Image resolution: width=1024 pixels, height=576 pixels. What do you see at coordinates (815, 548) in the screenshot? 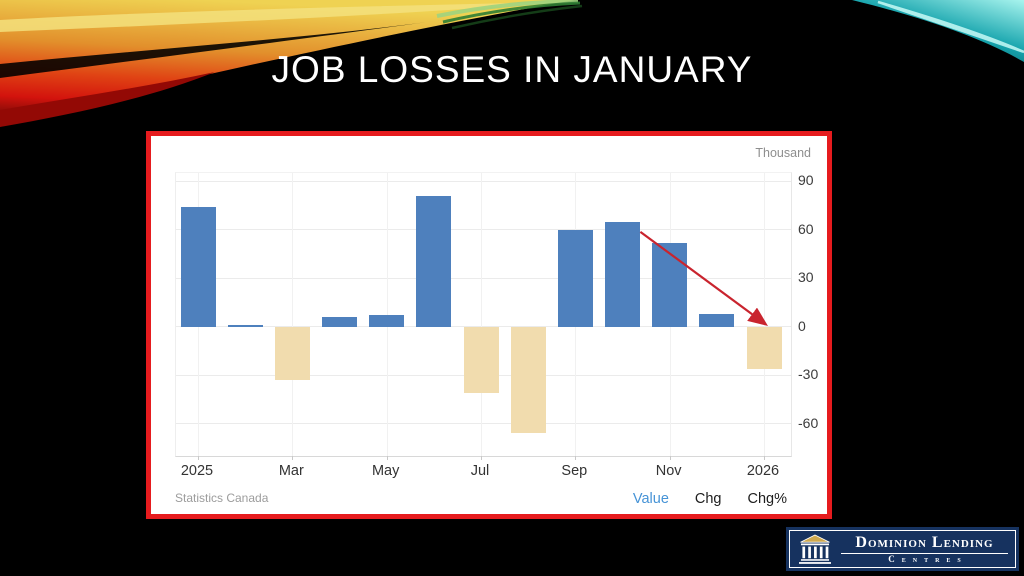
I see `building-columns-icon` at bounding box center [815, 548].